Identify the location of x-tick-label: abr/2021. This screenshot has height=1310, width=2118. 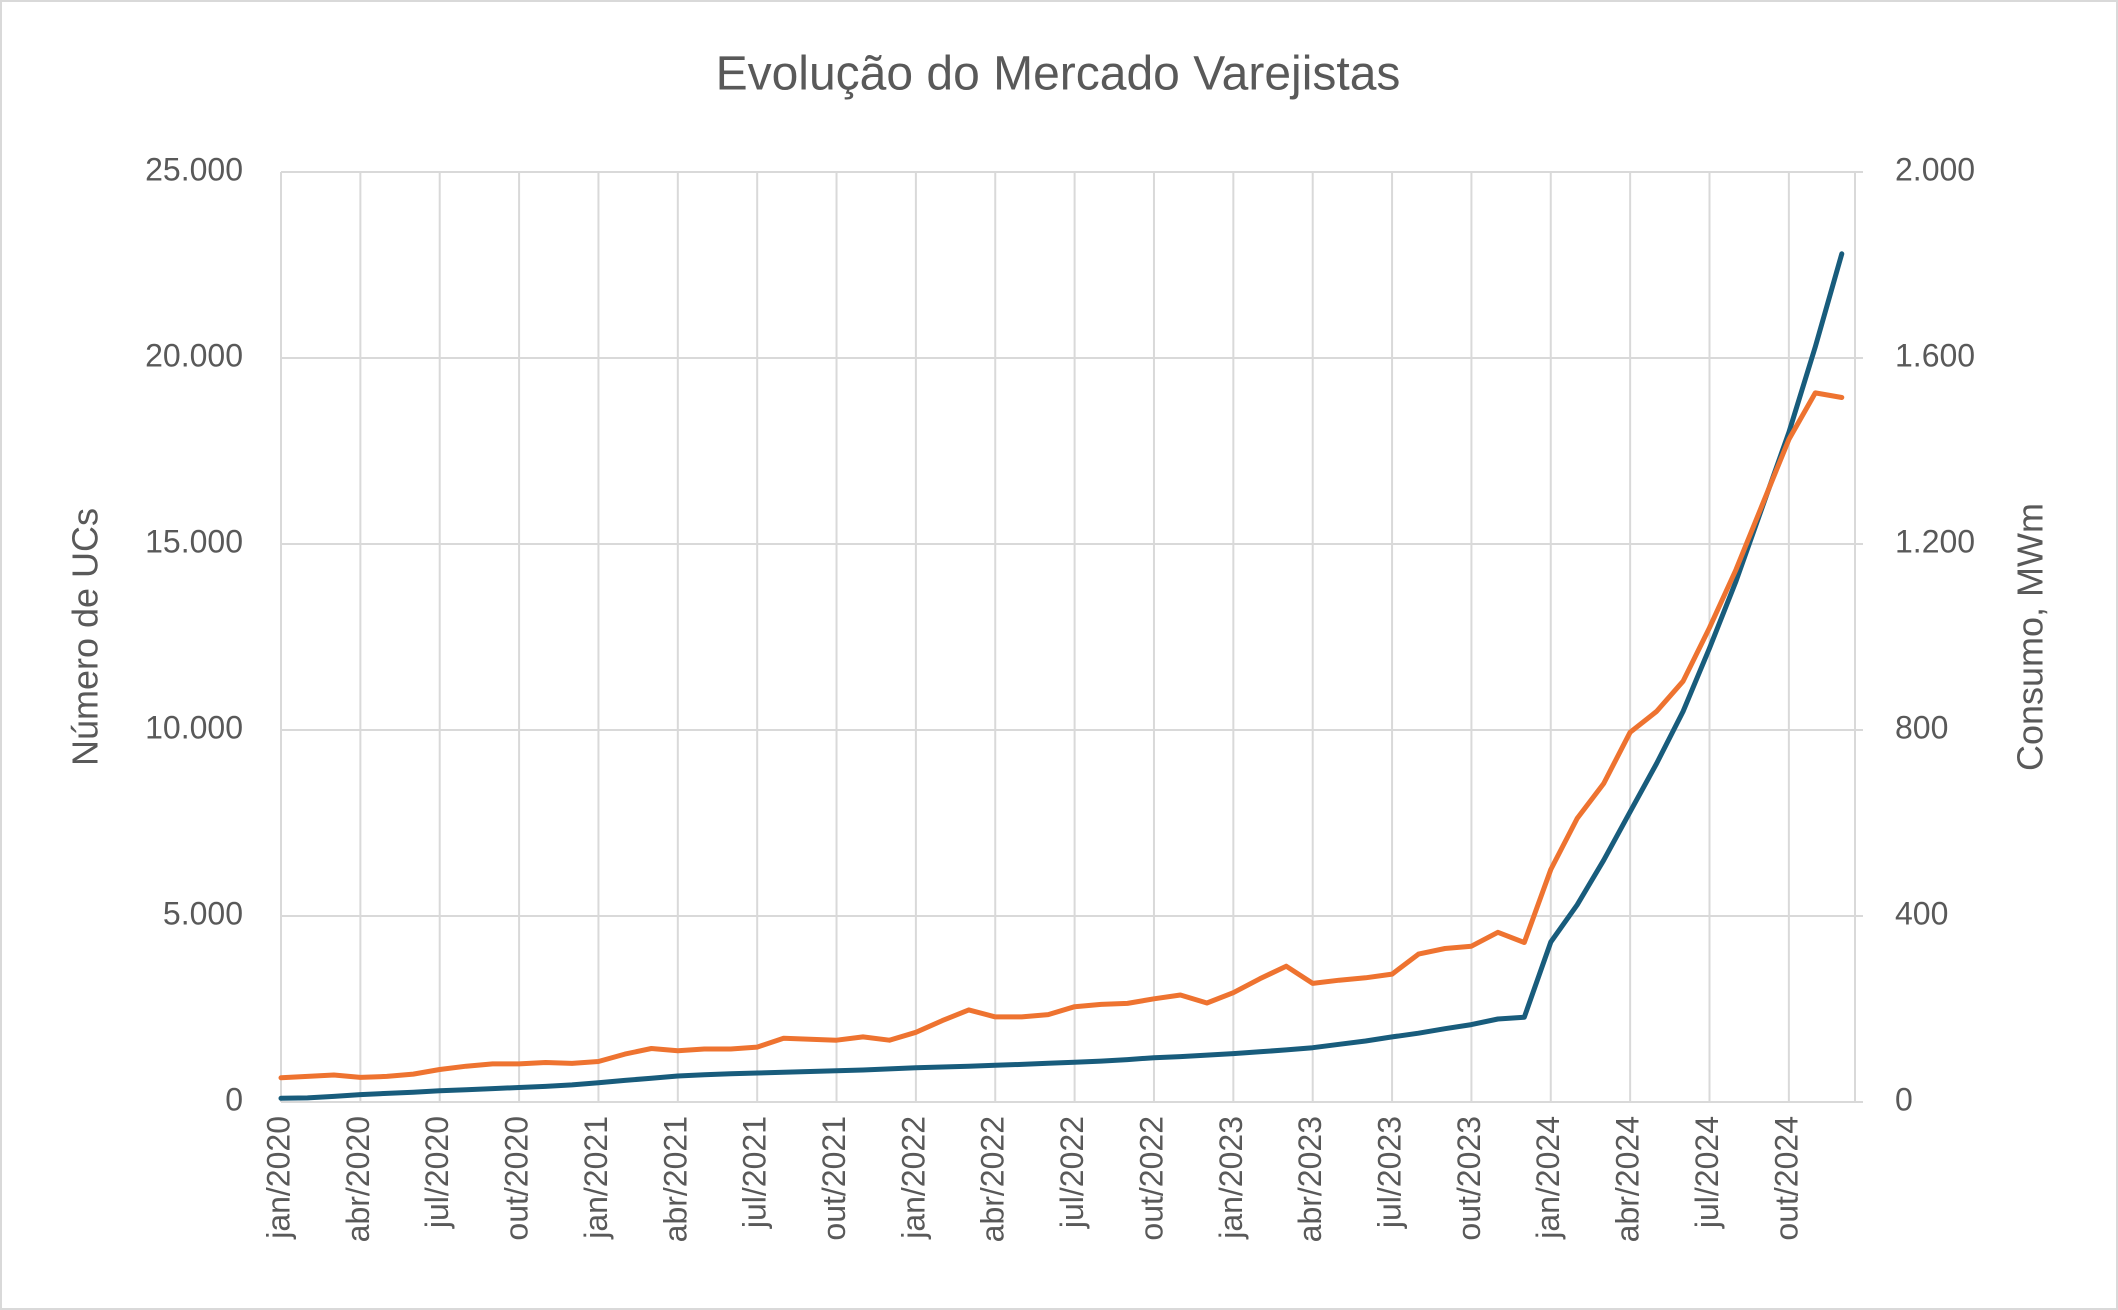
(675, 1179).